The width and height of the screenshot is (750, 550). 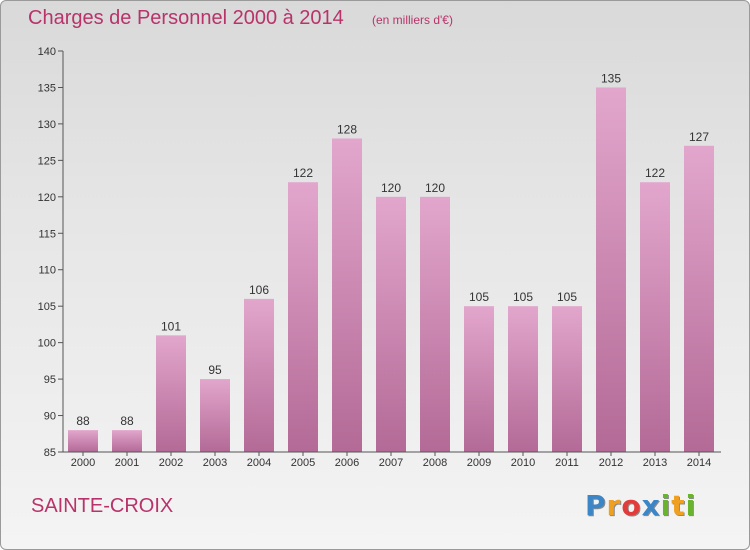 What do you see at coordinates (171, 393) in the screenshot?
I see `bar-2002` at bounding box center [171, 393].